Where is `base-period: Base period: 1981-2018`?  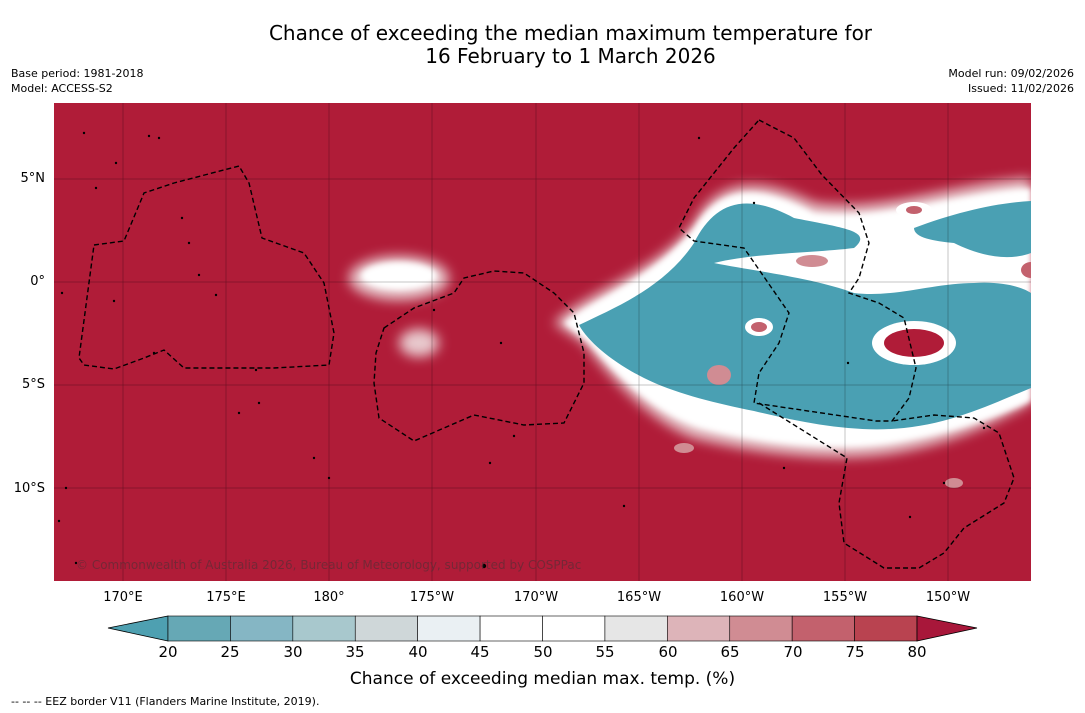
base-period: Base period: 1981-2018 is located at coordinates (77, 73).